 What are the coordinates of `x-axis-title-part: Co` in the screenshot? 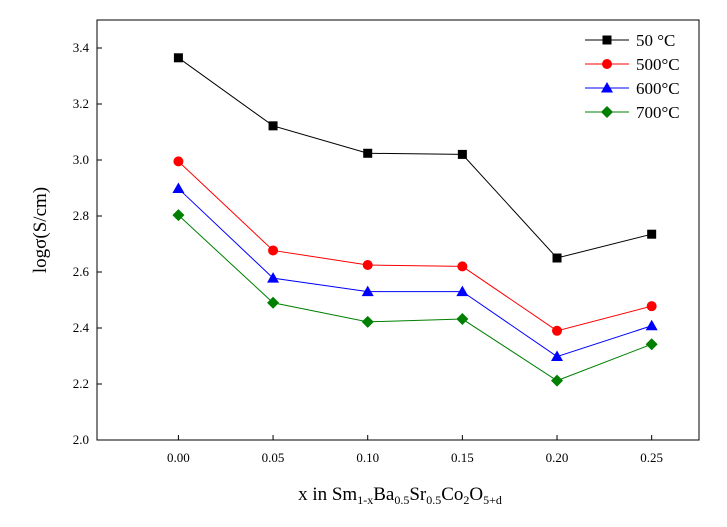 It's located at (452, 494).